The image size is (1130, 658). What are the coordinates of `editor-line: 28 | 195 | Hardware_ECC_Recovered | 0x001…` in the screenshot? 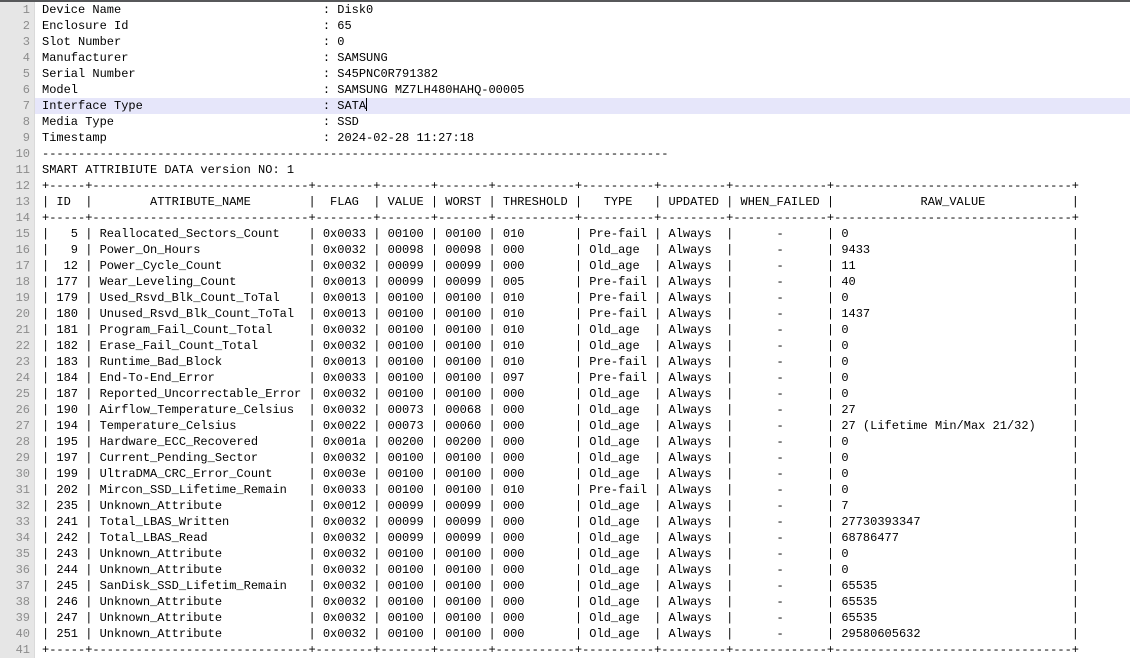 It's located at (565, 442).